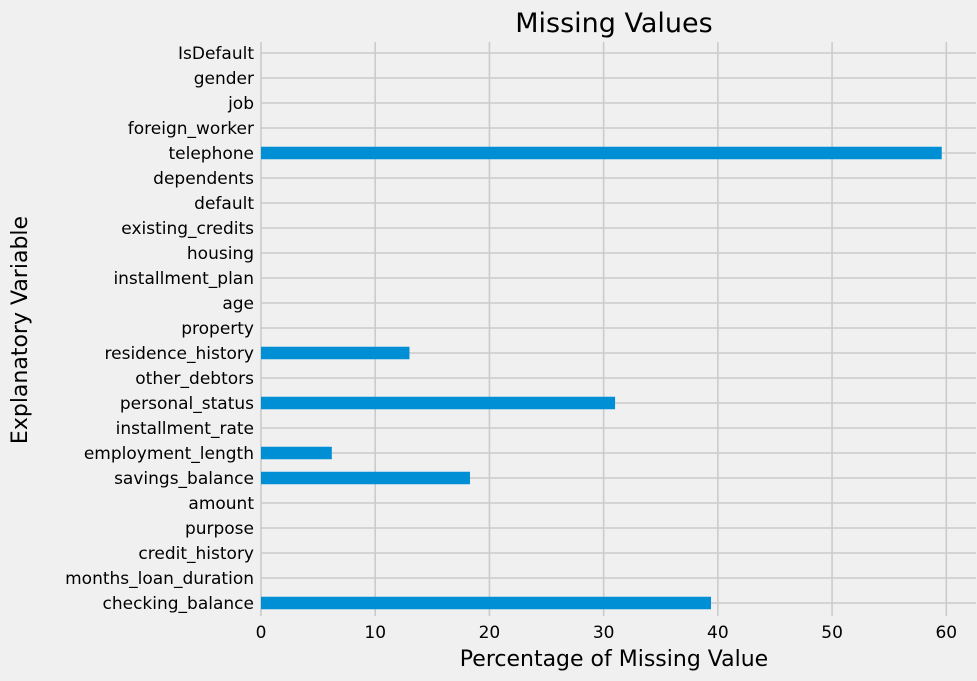 The height and width of the screenshot is (681, 977). What do you see at coordinates (261, 633) in the screenshot?
I see `x-tick-label: 0` at bounding box center [261, 633].